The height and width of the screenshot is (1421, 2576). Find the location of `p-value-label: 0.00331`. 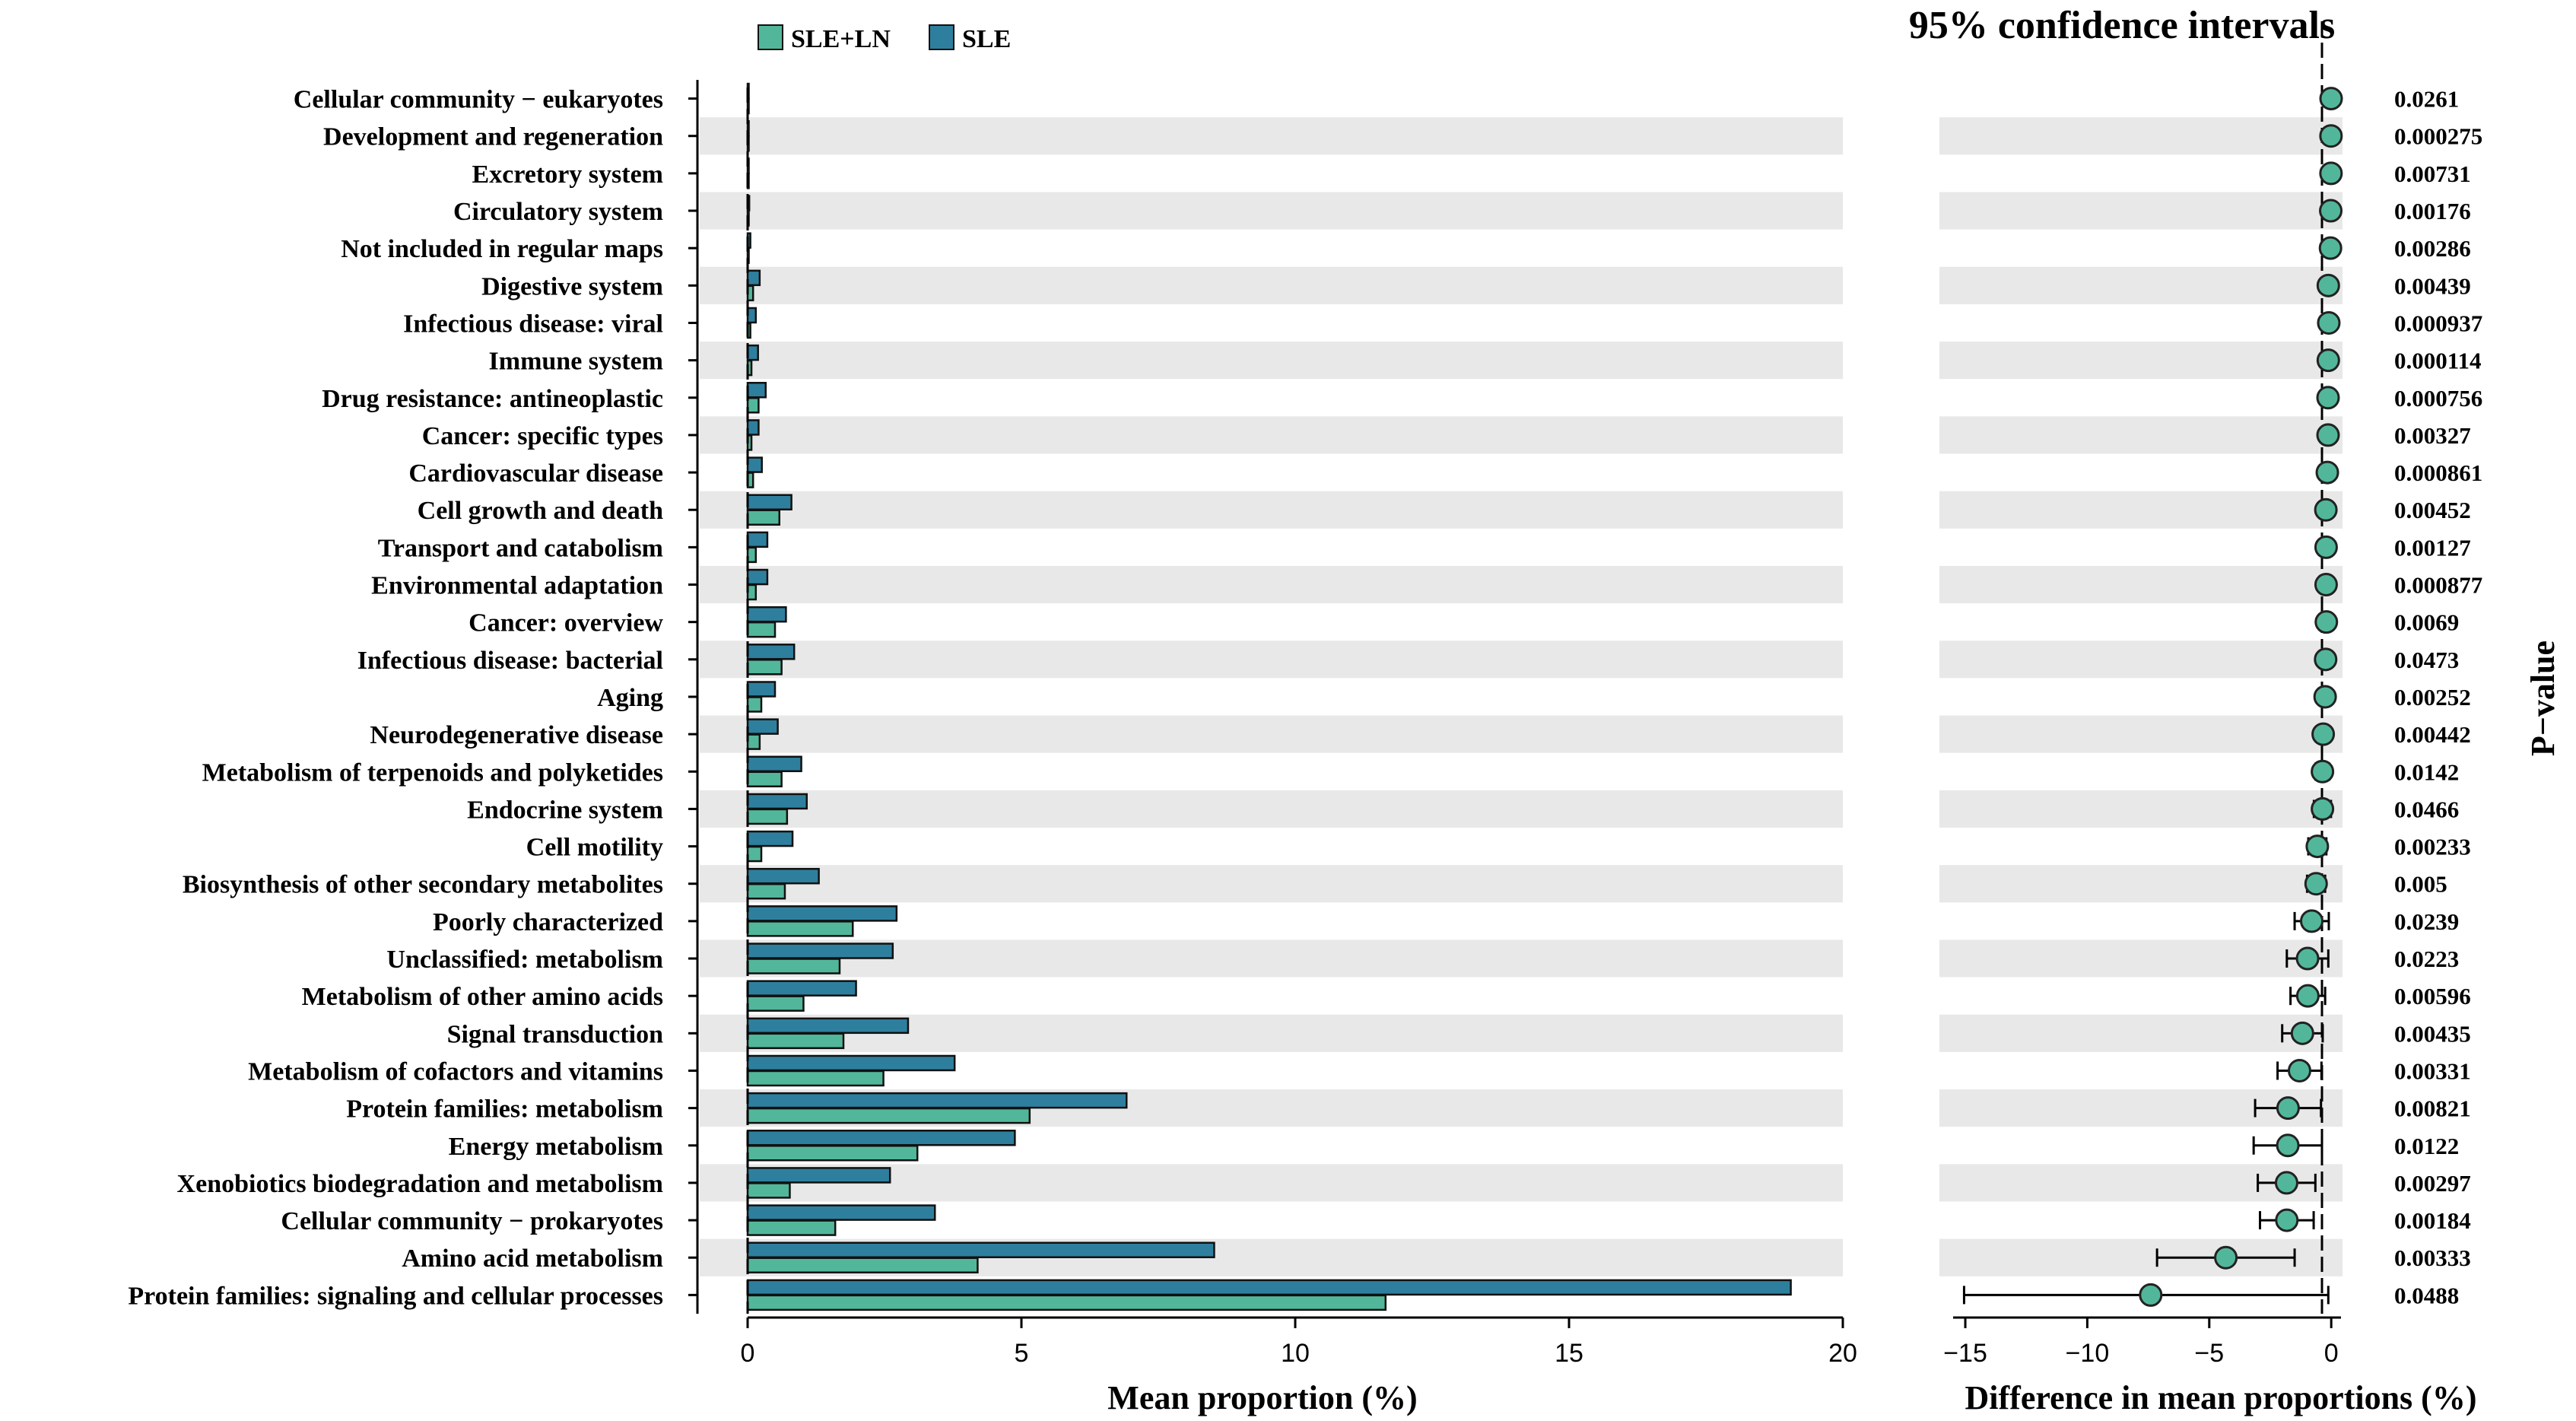

p-value-label: 0.00331 is located at coordinates (2432, 1070).